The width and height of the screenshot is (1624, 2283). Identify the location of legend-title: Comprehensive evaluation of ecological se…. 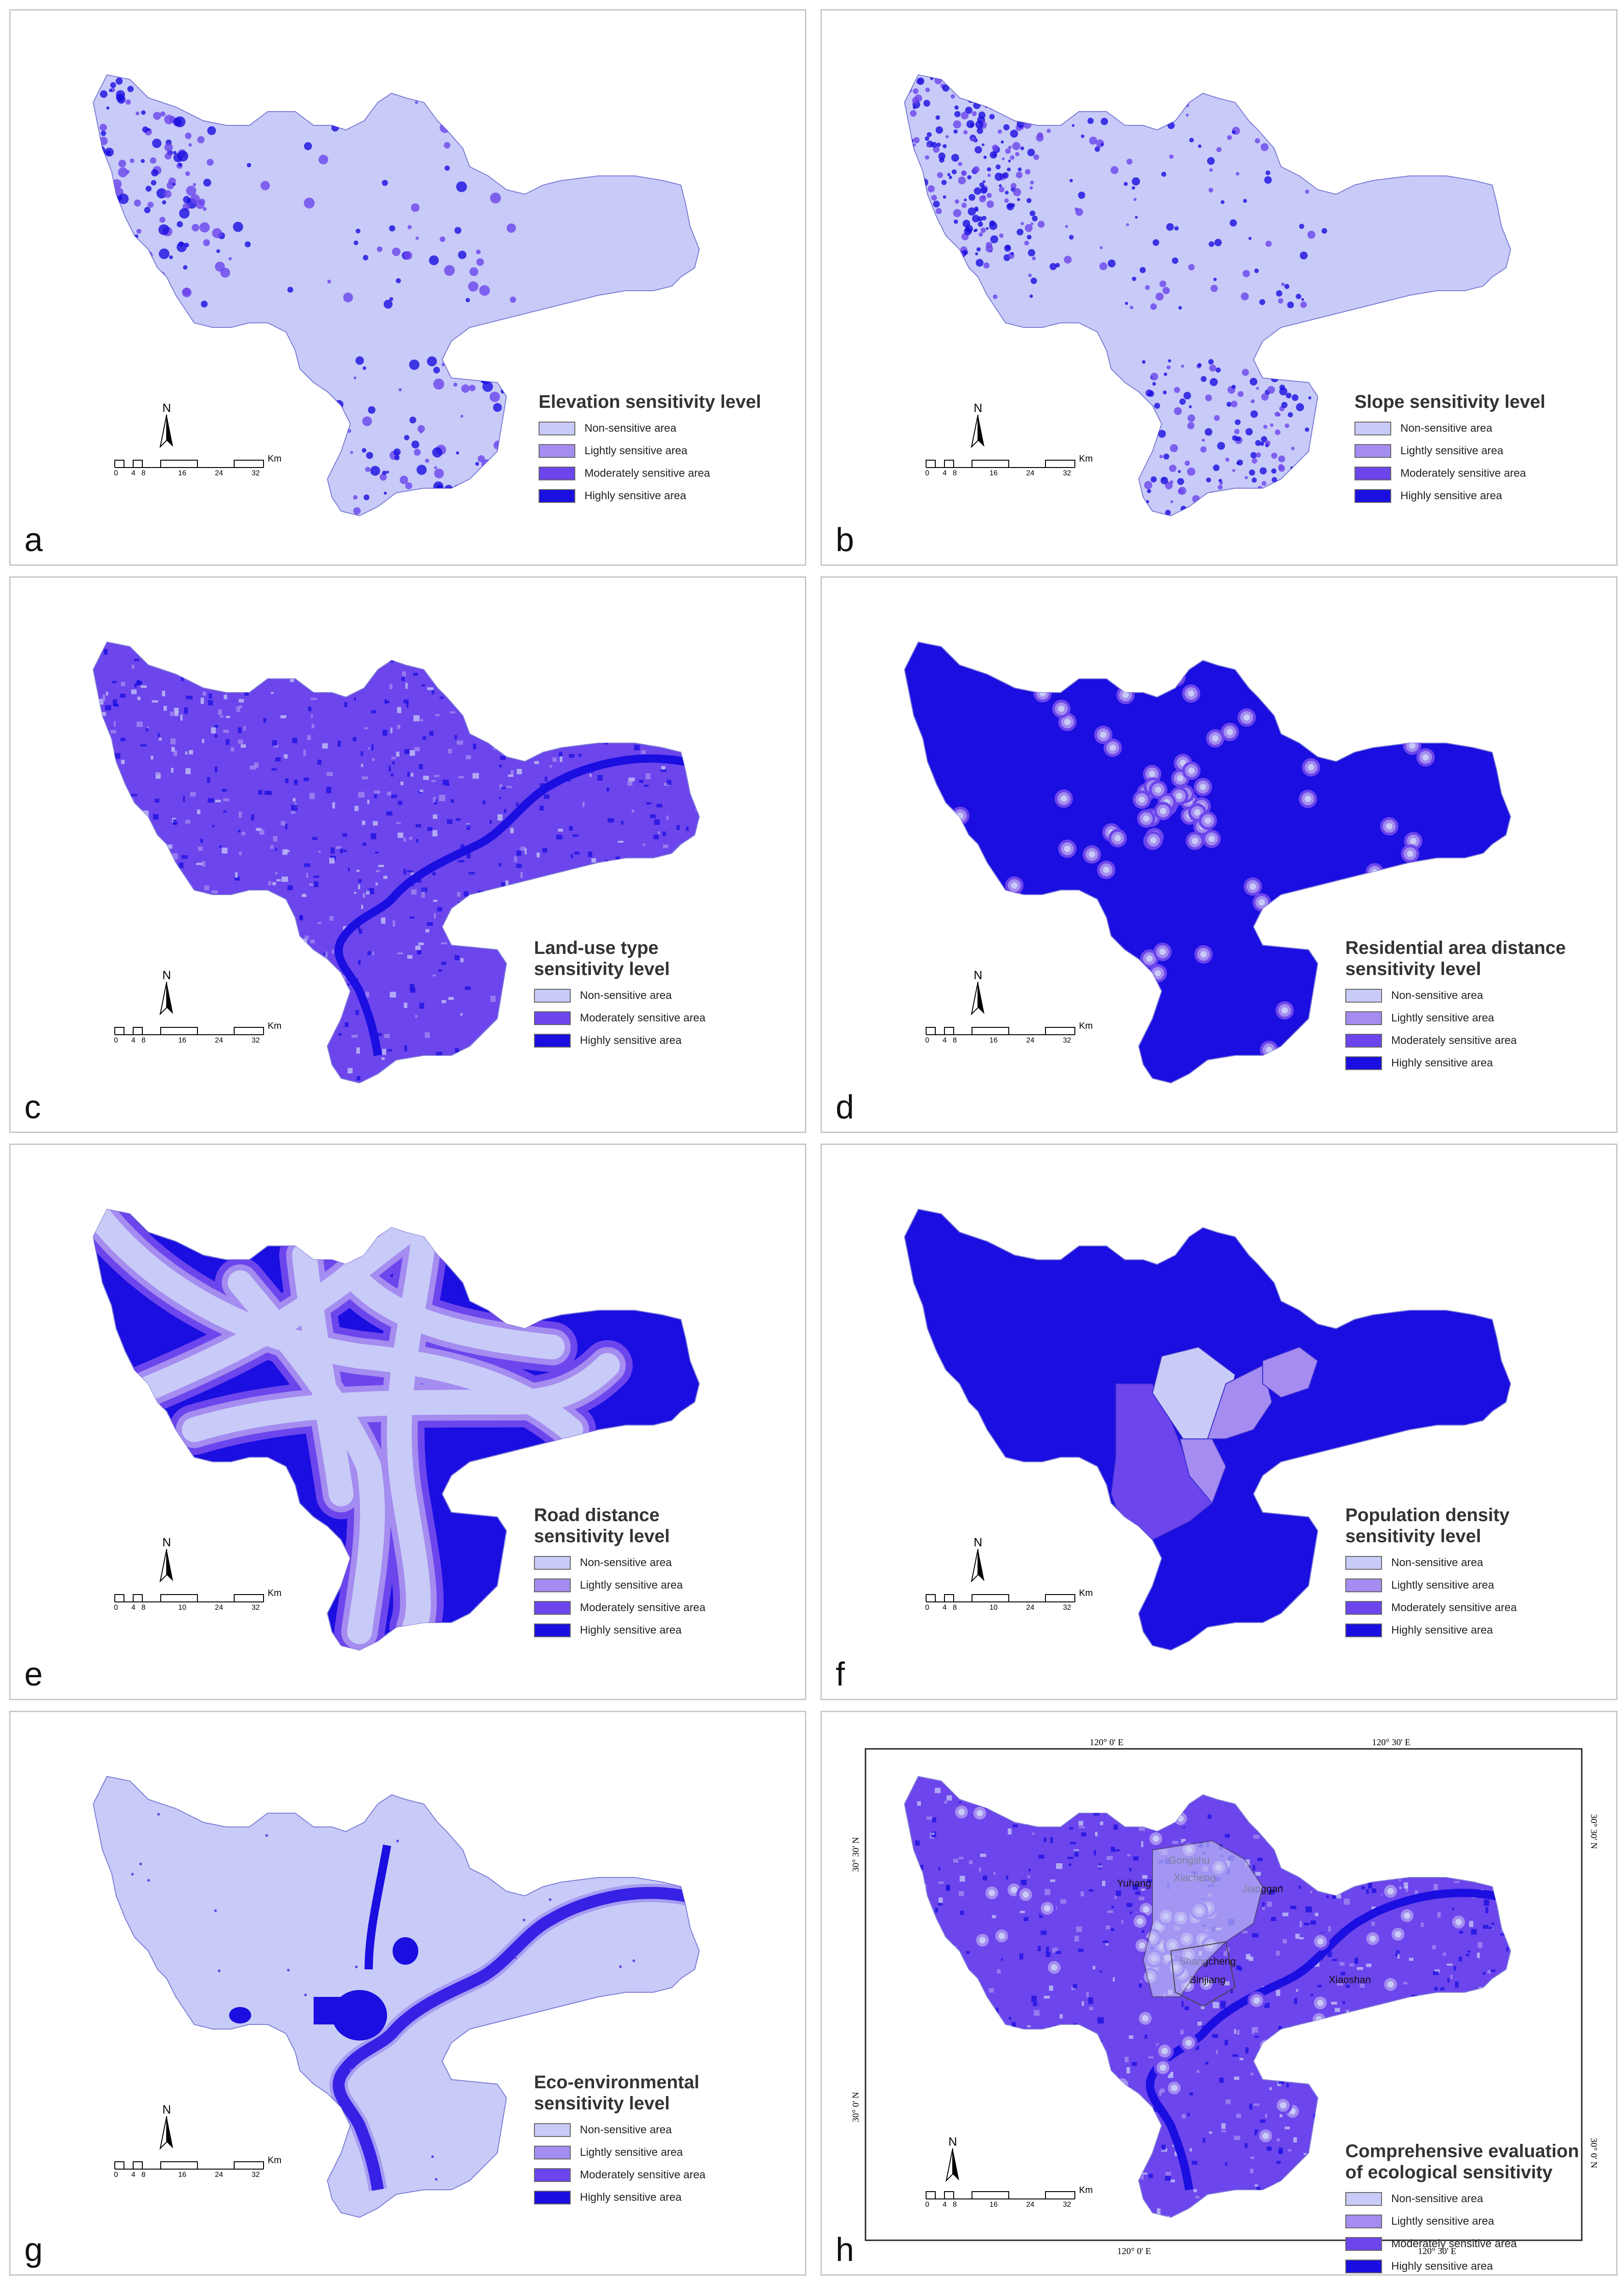
(1462, 2161).